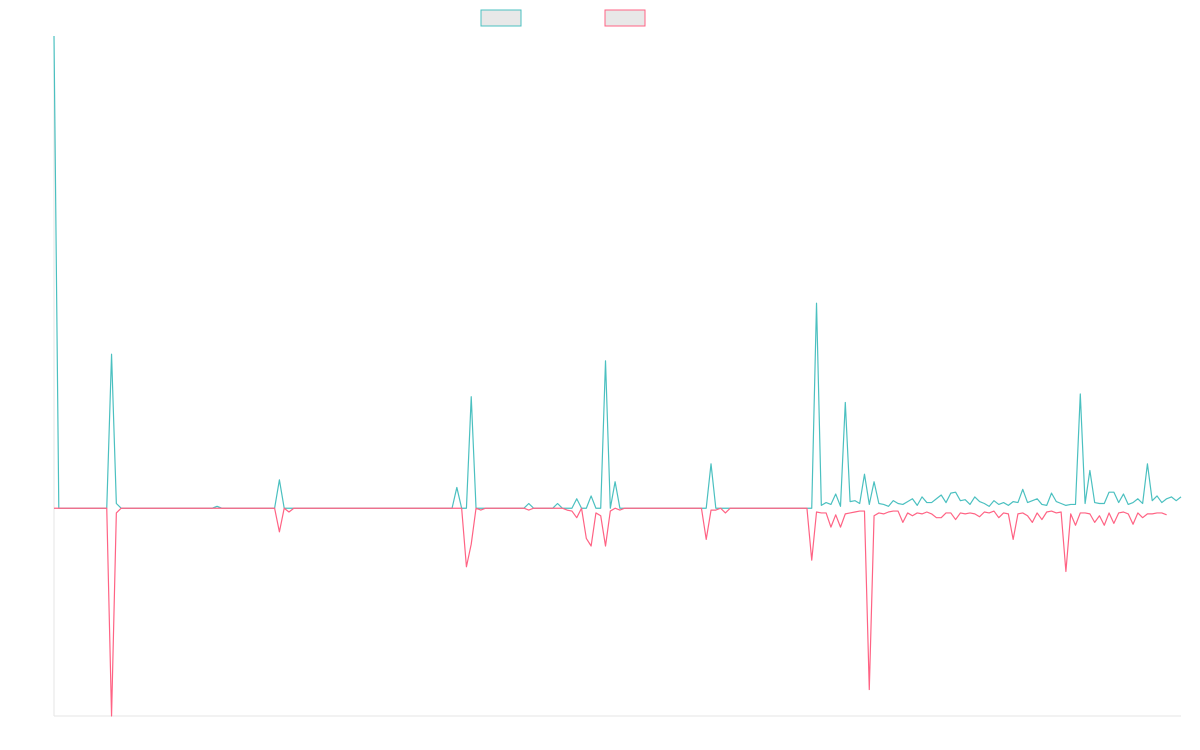  I want to click on legend, so click(563, 18).